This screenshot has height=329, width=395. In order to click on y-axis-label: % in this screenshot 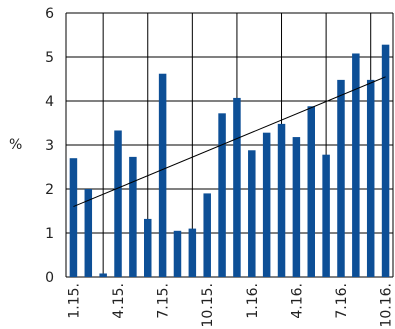, I will do `click(15, 145)`.